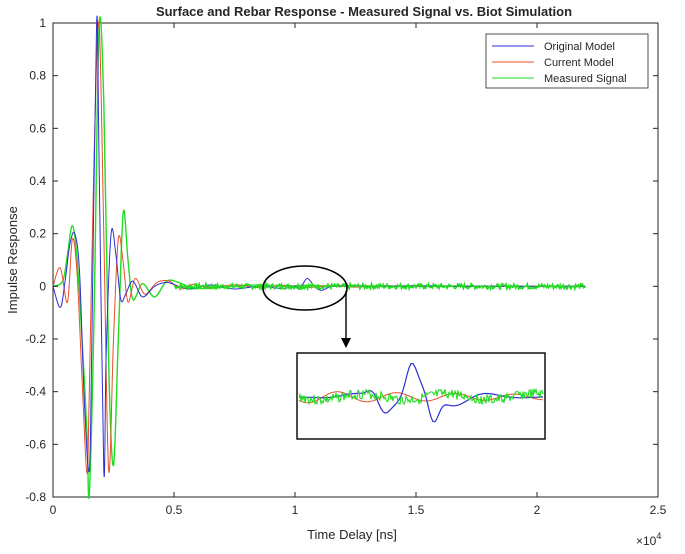 This screenshot has width=685, height=554. What do you see at coordinates (416, 510) in the screenshot?
I see `x-tick-label: 1.5` at bounding box center [416, 510].